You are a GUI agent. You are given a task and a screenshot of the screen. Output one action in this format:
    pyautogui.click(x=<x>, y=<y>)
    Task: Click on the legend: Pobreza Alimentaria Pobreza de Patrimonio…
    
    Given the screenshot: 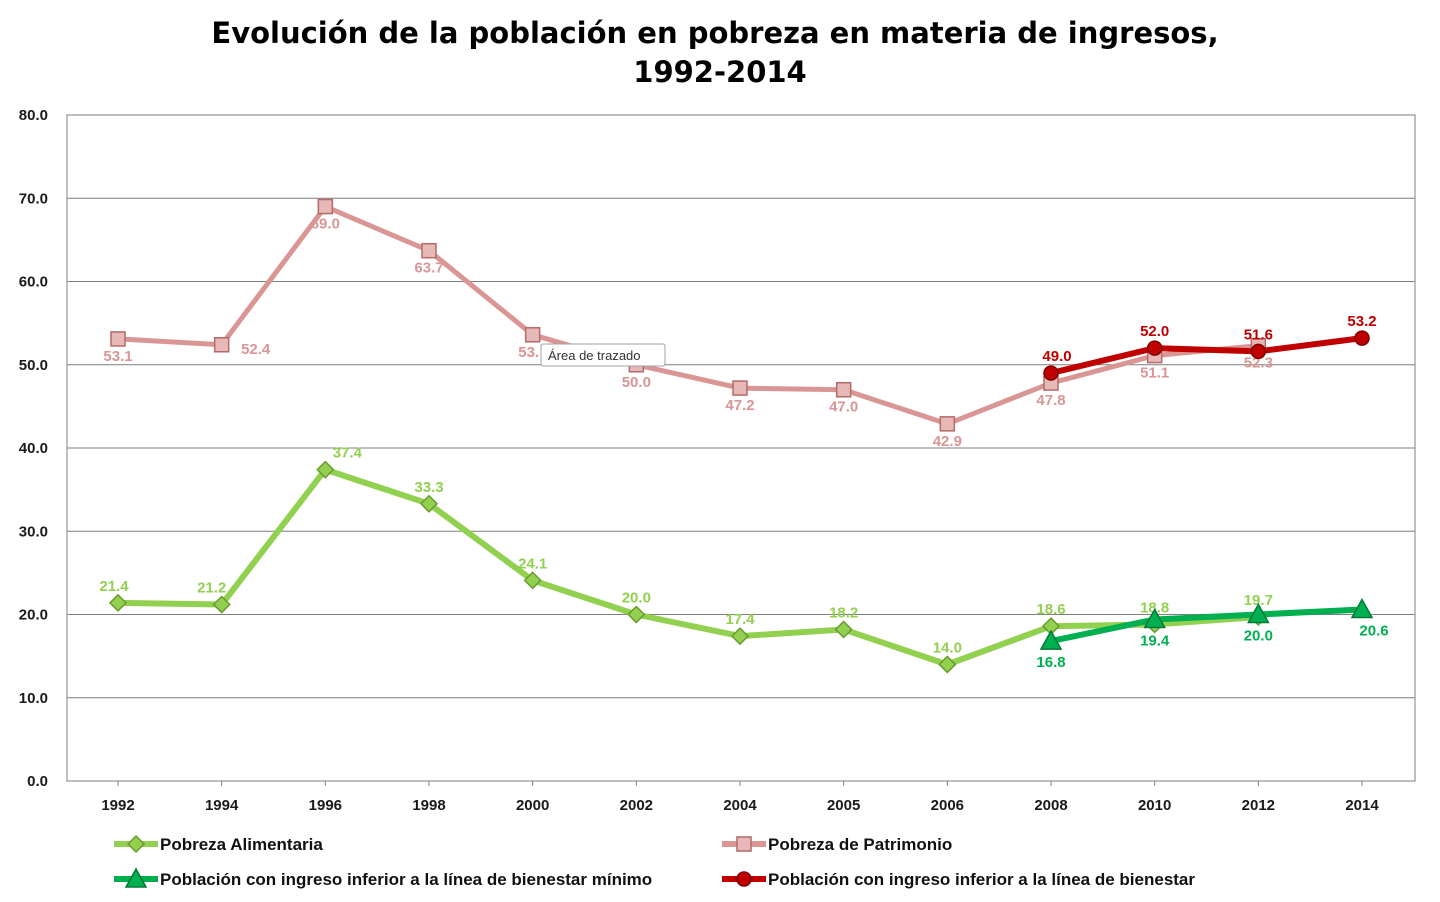 What is the action you would take?
    pyautogui.click(x=654, y=861)
    